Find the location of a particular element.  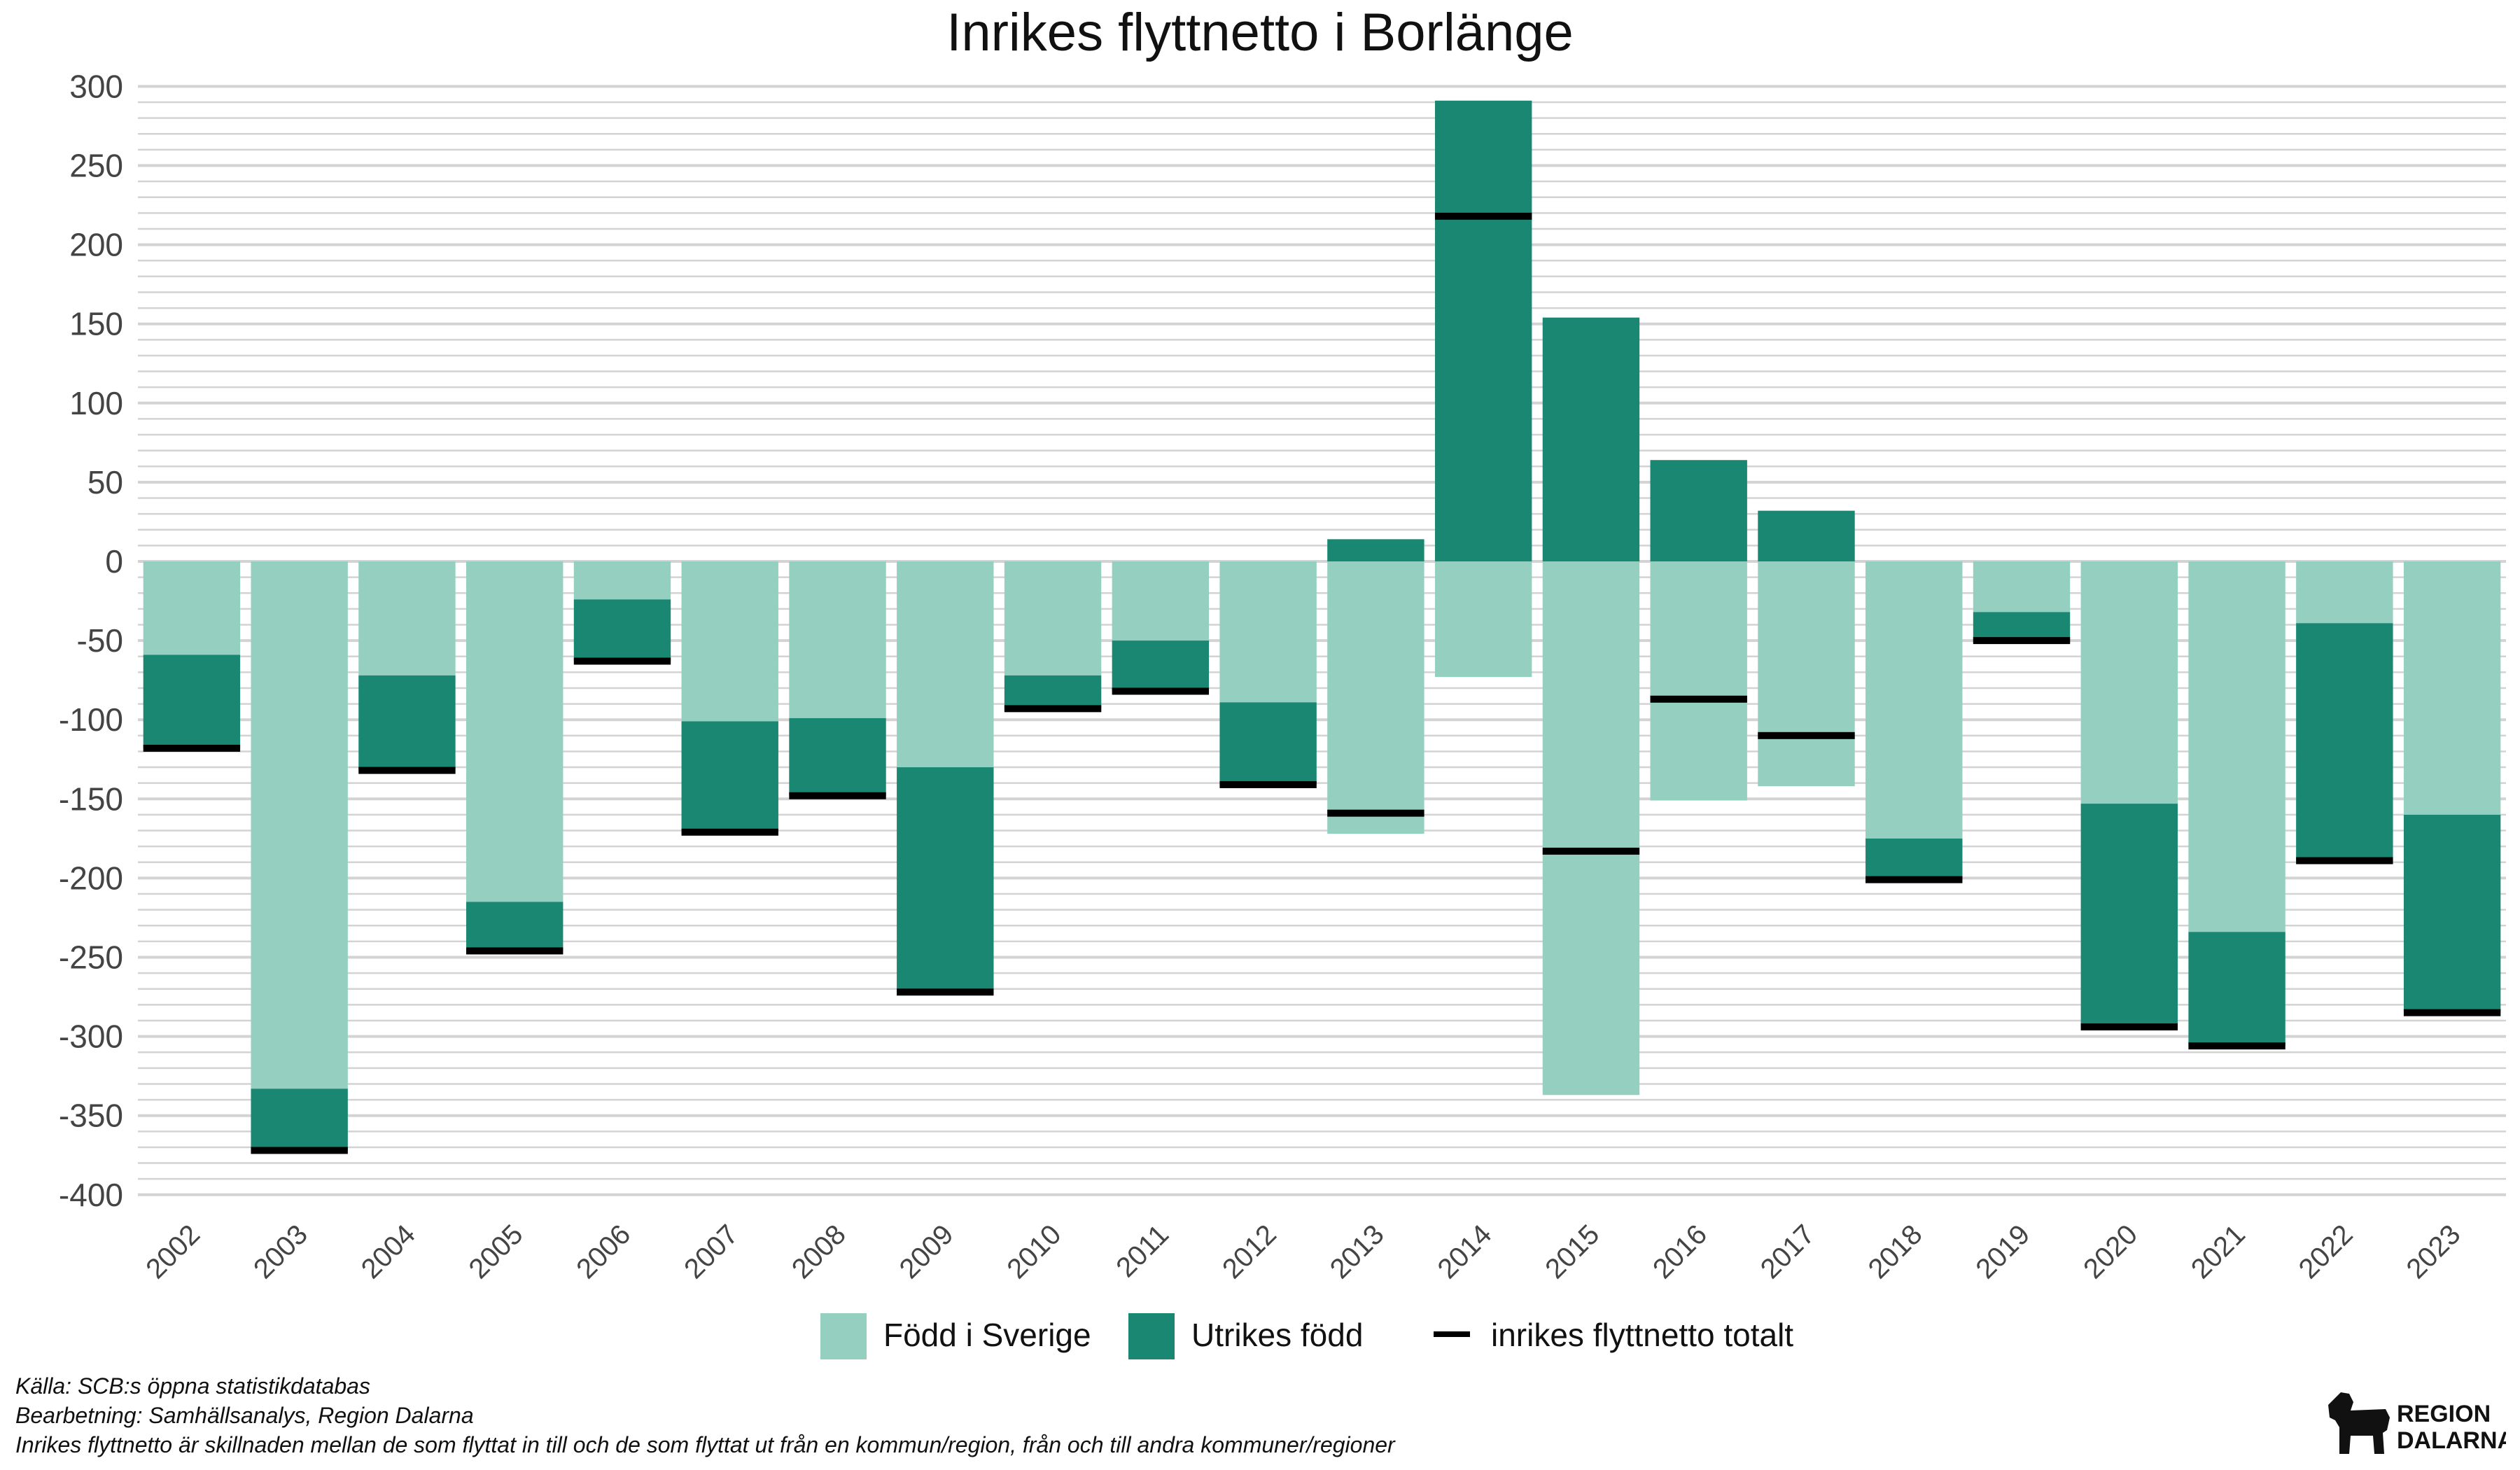

total-marker-2018 is located at coordinates (1914, 879).